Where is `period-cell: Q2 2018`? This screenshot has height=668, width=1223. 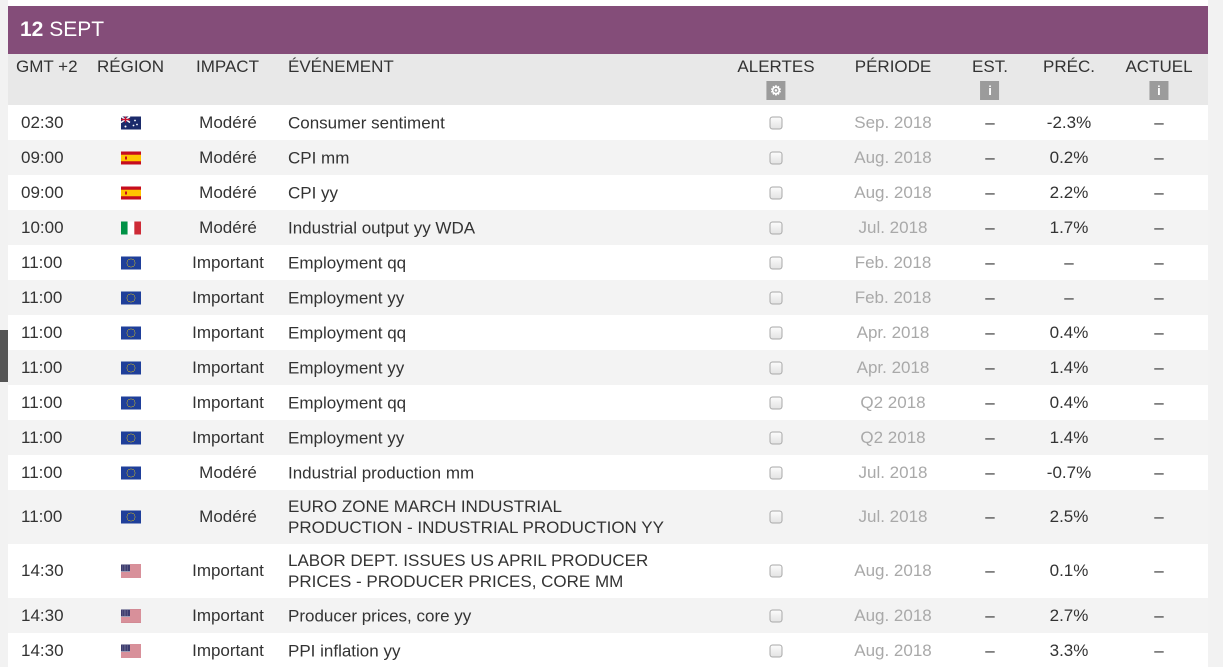 period-cell: Q2 2018 is located at coordinates (893, 402).